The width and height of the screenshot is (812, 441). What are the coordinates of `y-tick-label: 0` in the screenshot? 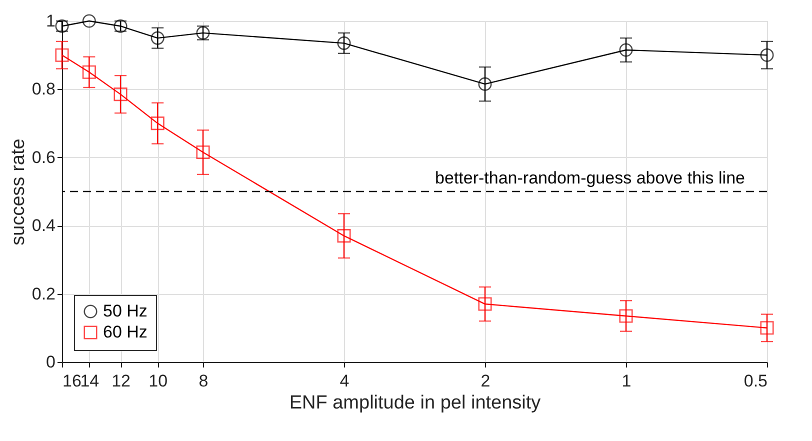 It's located at (51, 362).